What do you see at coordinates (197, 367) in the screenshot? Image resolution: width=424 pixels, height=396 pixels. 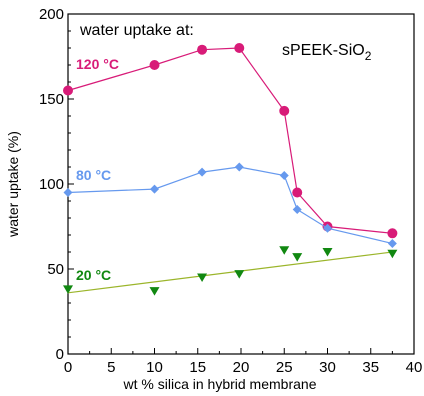 I see `x-tick-label: 15` at bounding box center [197, 367].